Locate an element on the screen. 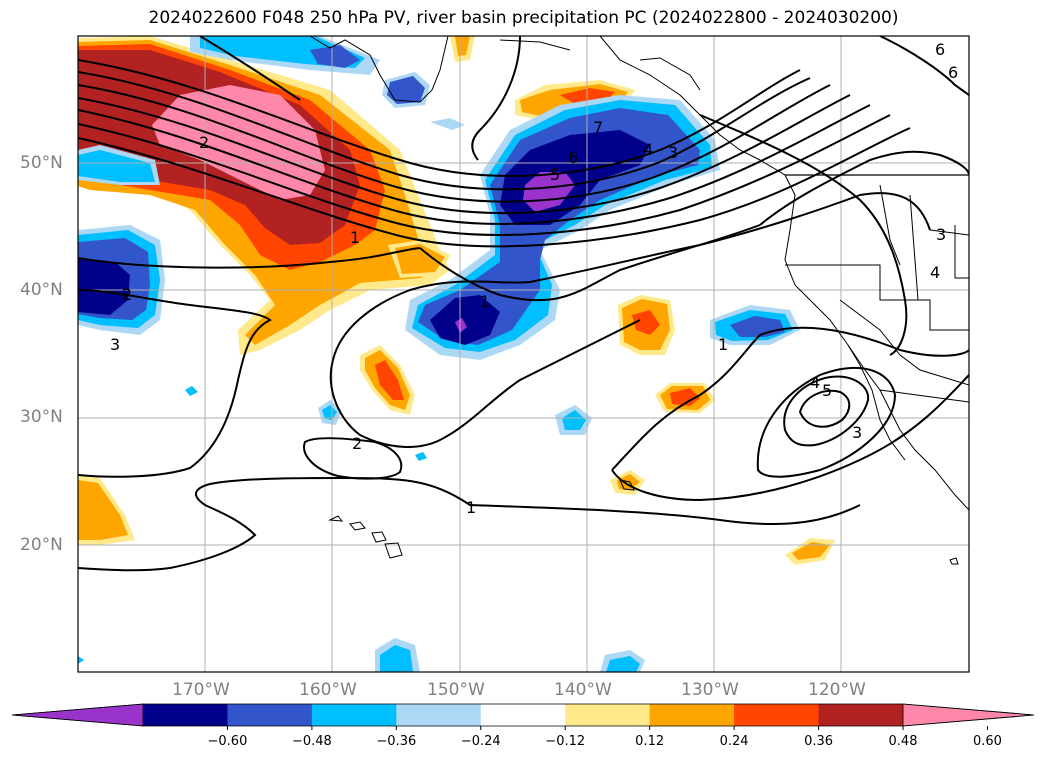 This screenshot has height=765, width=1047. colorbar-tick-label: −0.48 is located at coordinates (311, 741).